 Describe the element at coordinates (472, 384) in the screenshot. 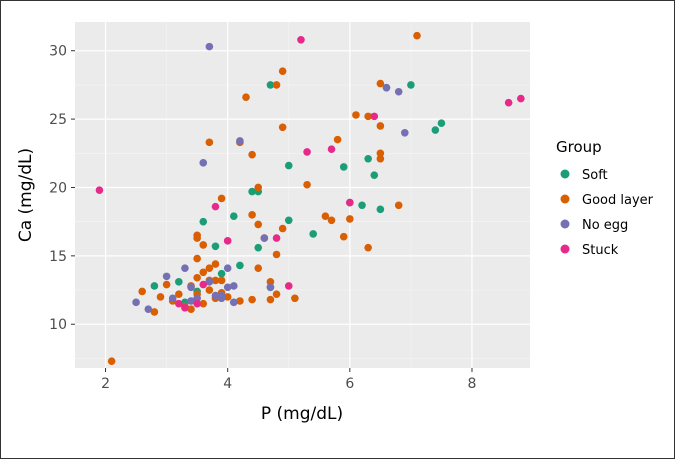

I see `x-tick-label: 8` at that location.